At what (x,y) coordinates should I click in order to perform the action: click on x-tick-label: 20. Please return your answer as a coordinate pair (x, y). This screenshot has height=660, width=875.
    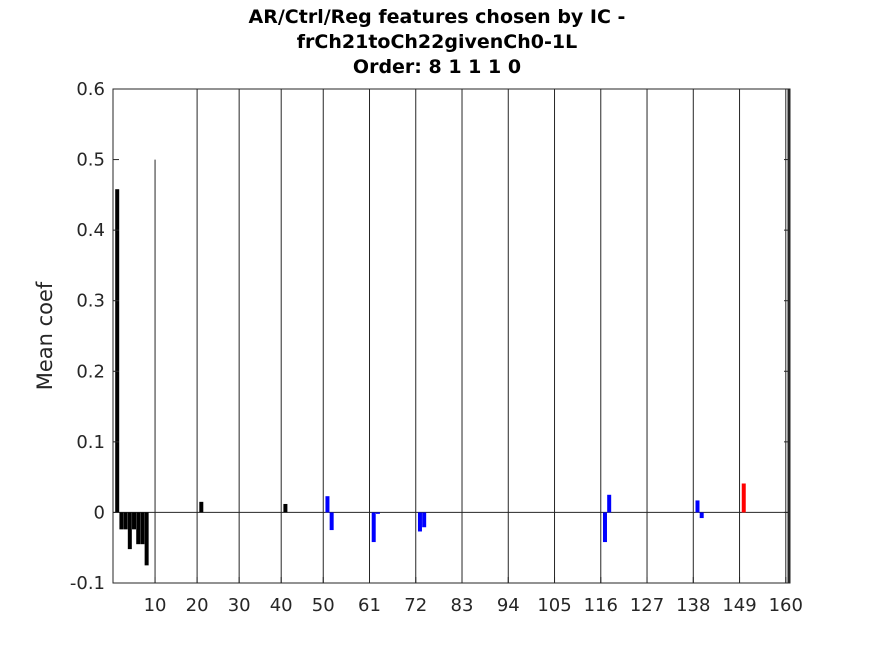
    Looking at the image, I should click on (197, 605).